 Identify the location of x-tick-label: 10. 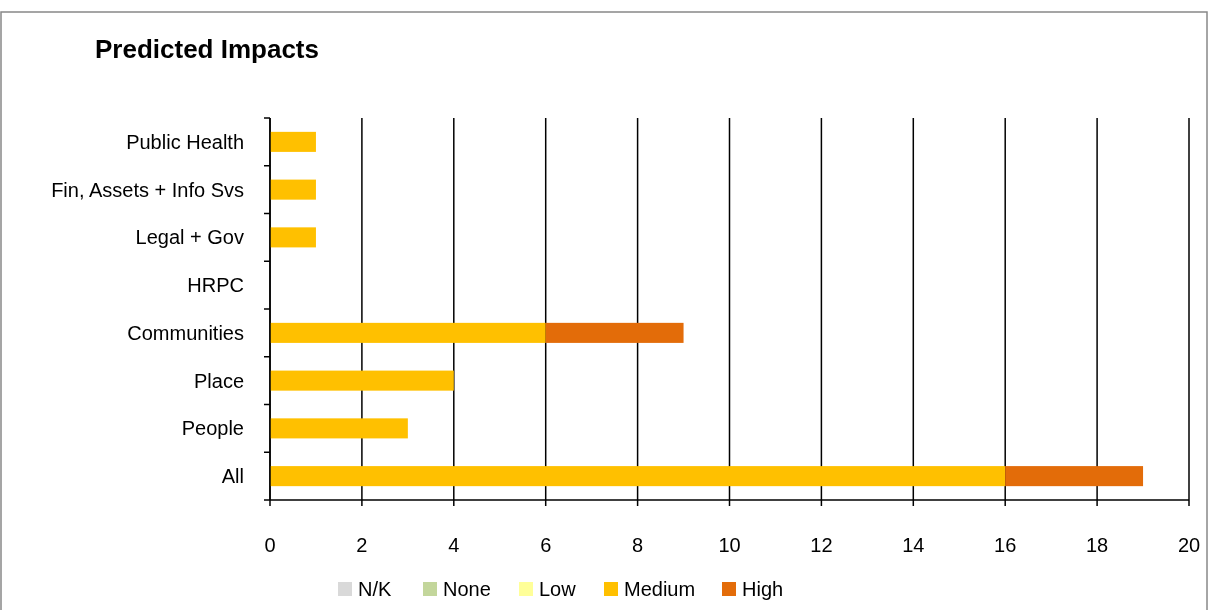
(729, 545).